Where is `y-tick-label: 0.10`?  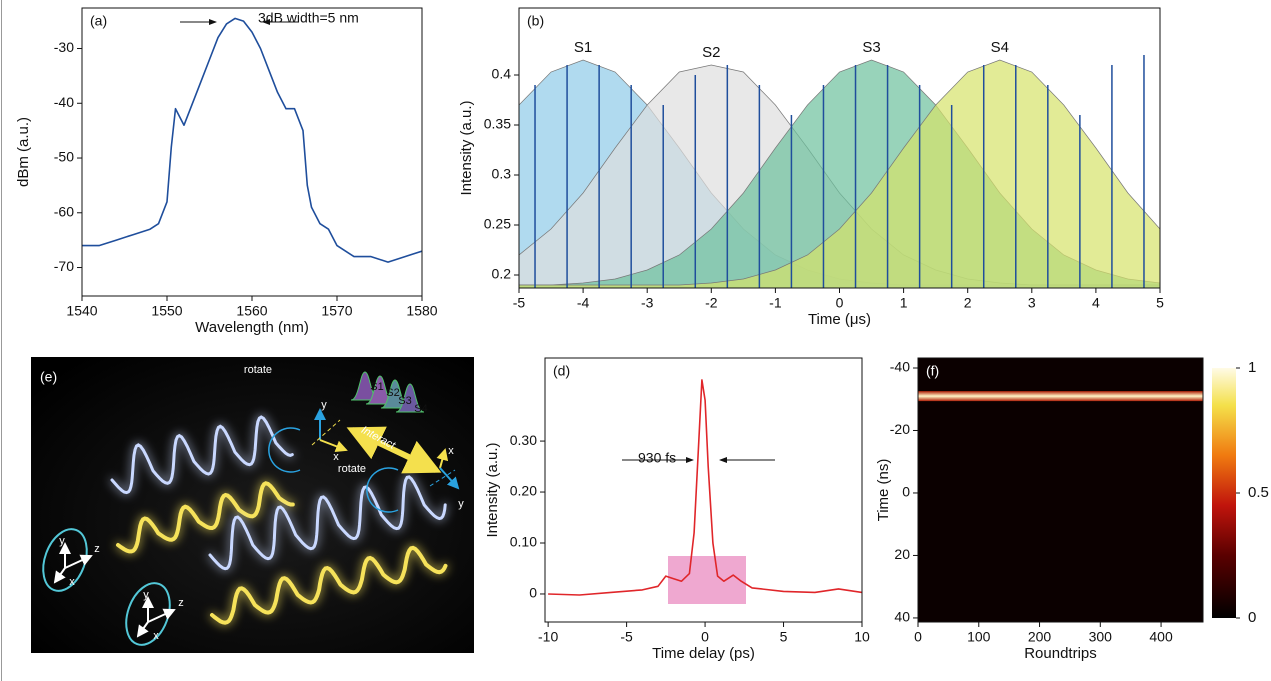
y-tick-label: 0.10 is located at coordinates (523, 542).